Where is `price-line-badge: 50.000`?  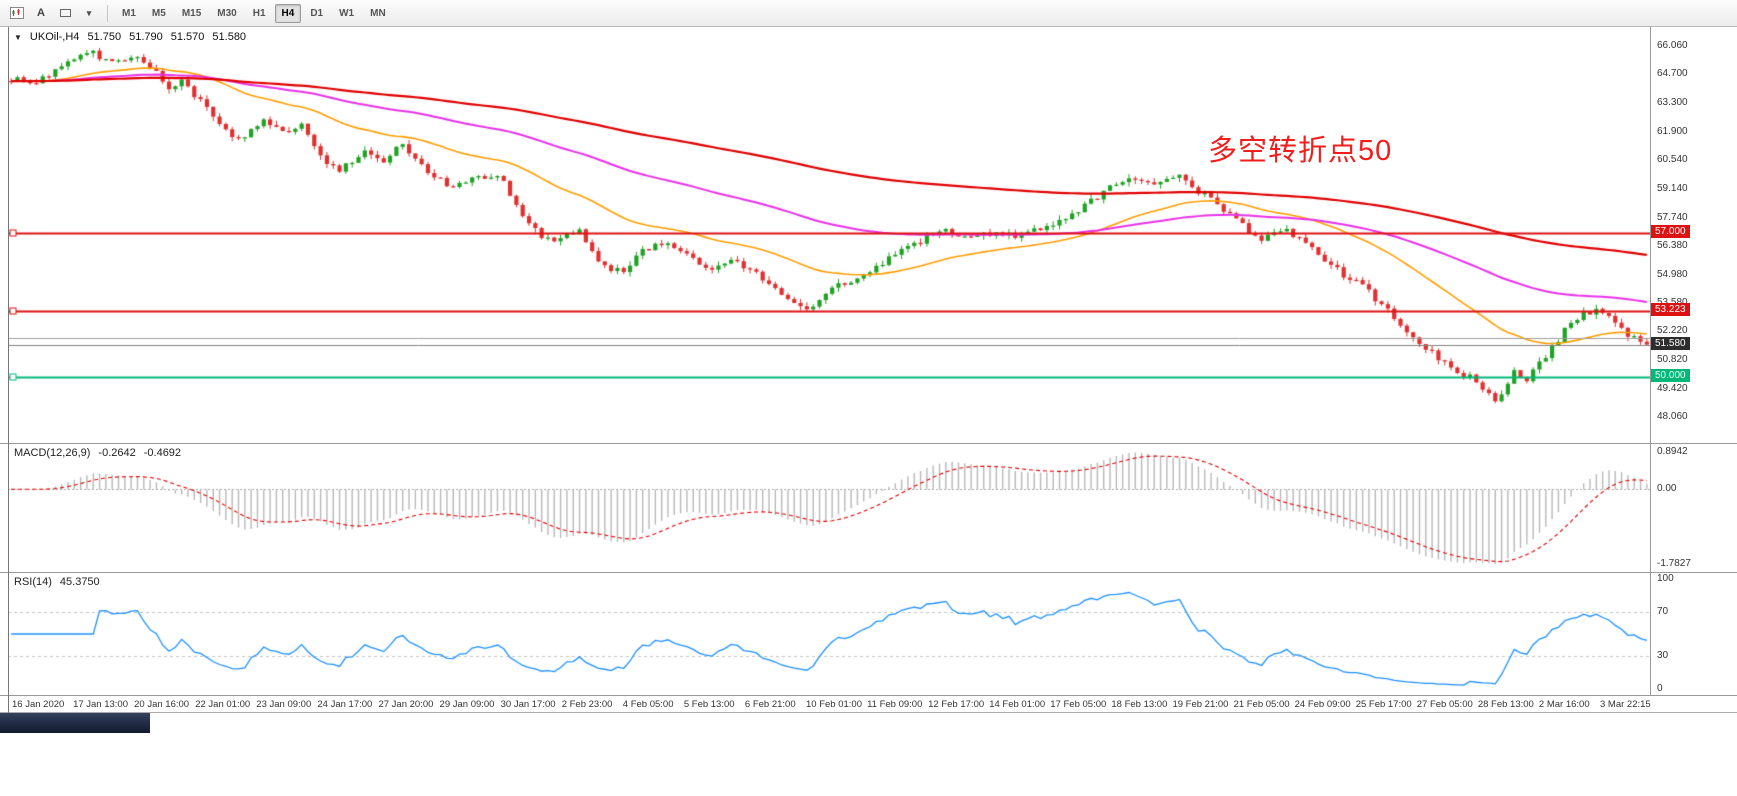 price-line-badge: 50.000 is located at coordinates (1670, 376).